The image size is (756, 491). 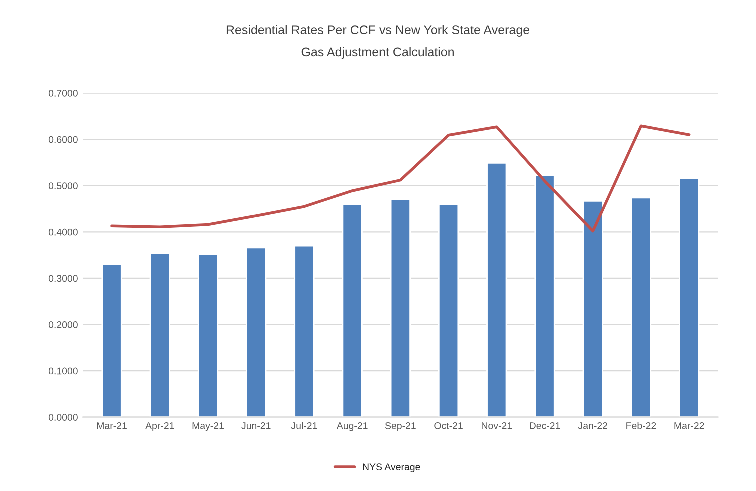 What do you see at coordinates (304, 426) in the screenshot?
I see `x-tick-label: Jul-21` at bounding box center [304, 426].